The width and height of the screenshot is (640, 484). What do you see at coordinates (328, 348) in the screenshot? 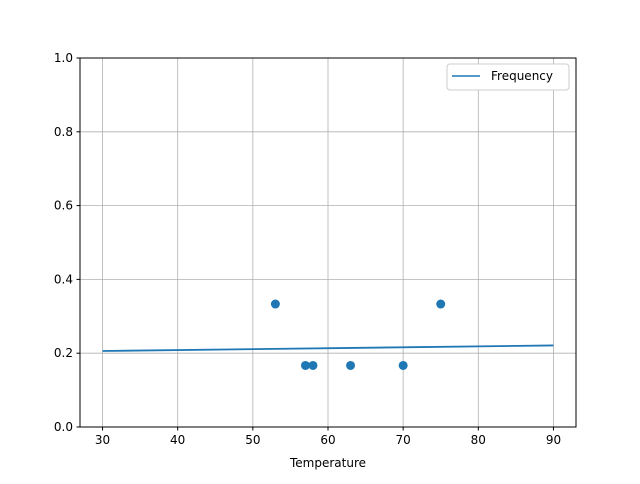
I see `series-line-frequency` at bounding box center [328, 348].